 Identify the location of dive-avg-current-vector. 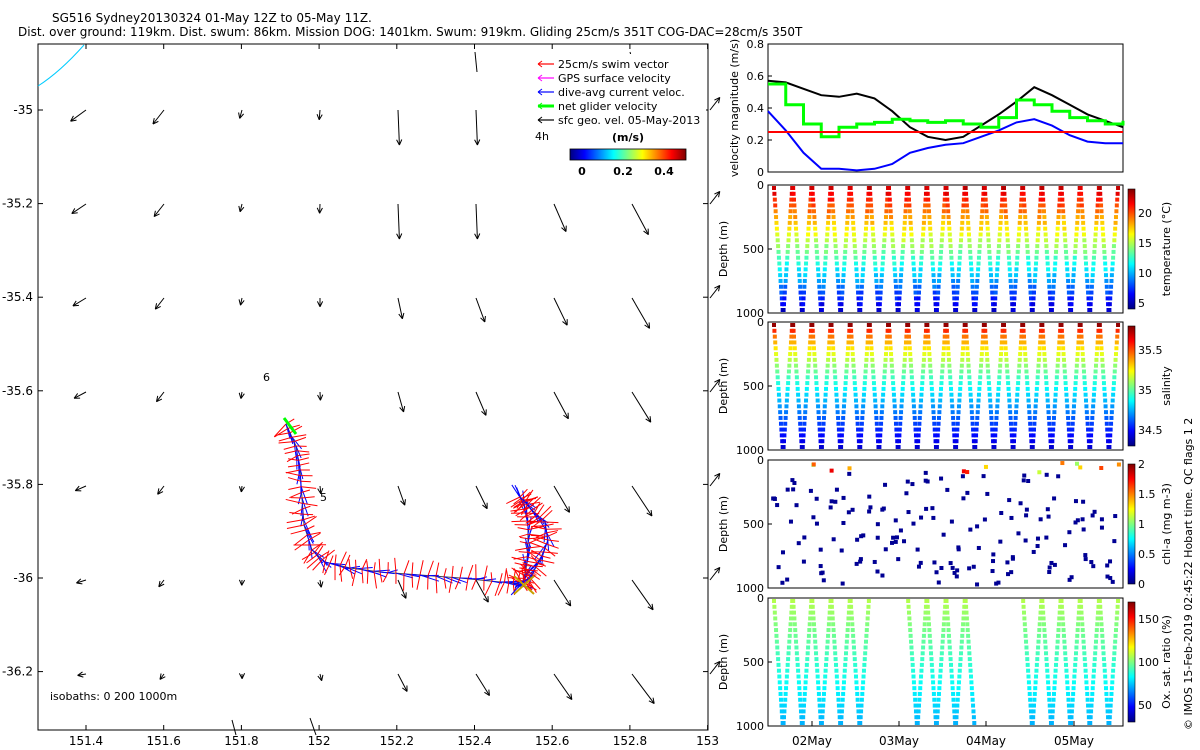
(542, 558).